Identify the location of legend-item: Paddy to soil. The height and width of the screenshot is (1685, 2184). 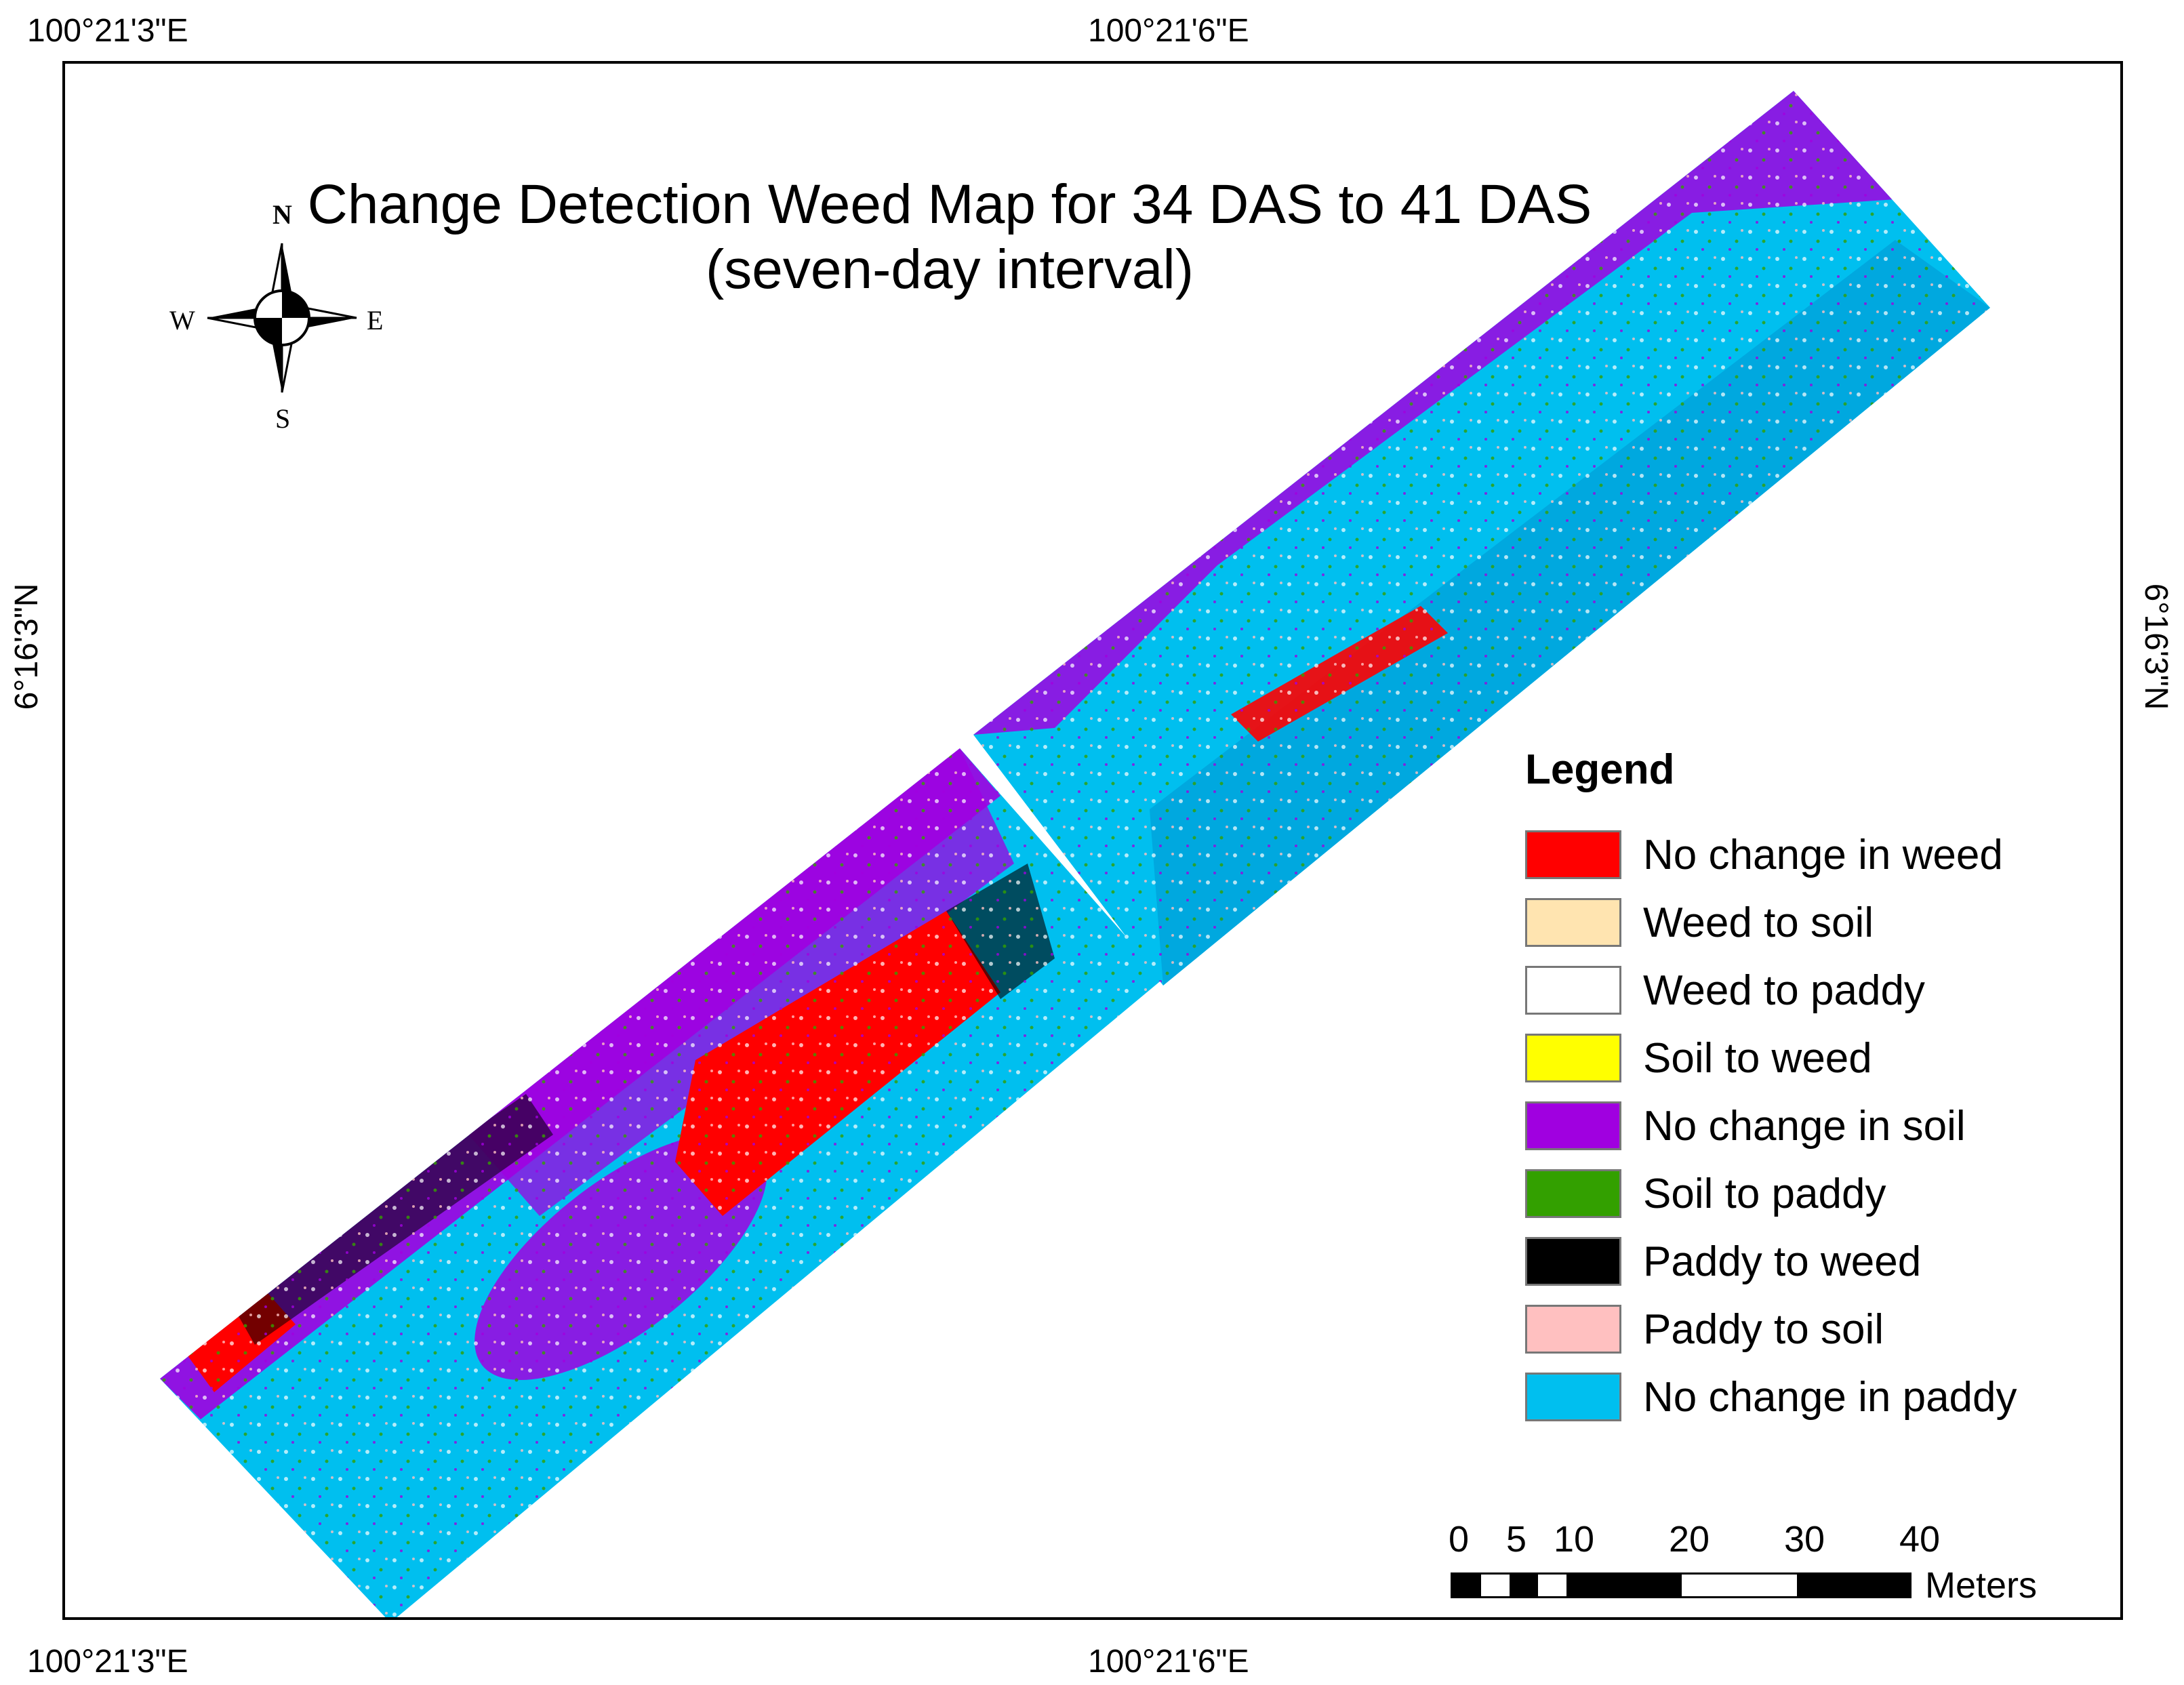
(1771, 1329).